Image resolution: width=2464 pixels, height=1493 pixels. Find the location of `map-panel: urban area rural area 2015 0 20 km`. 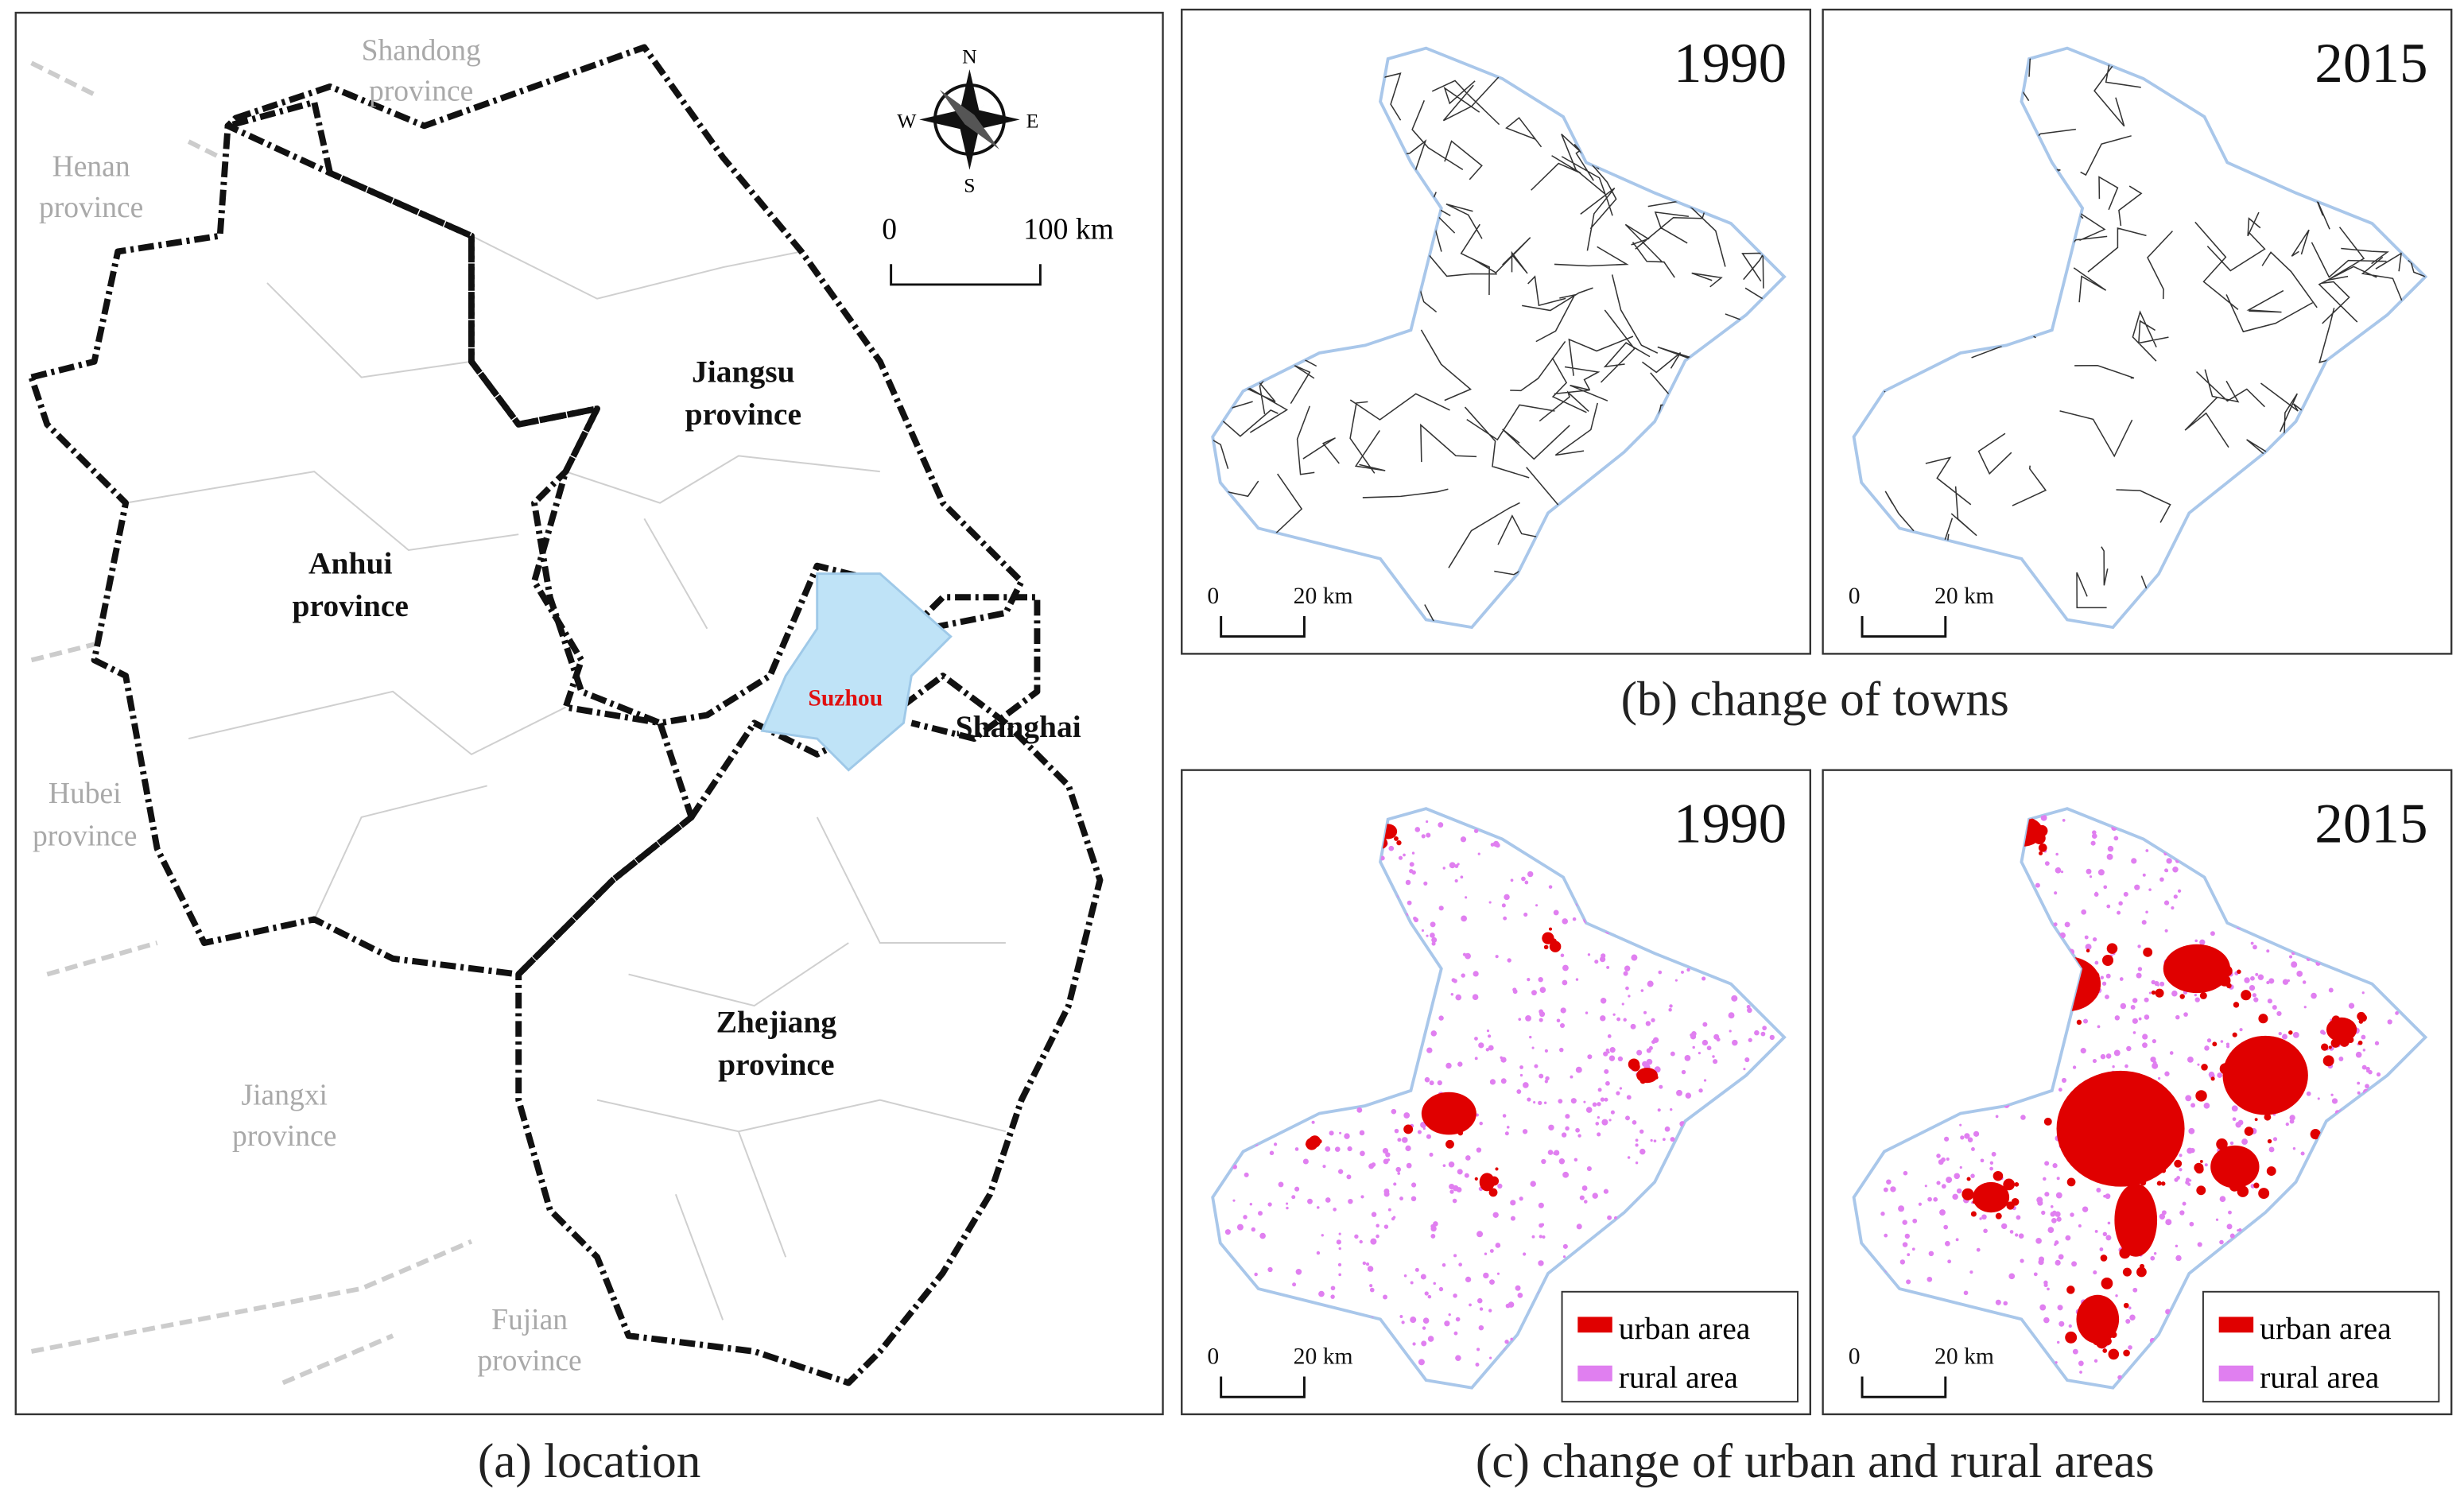

map-panel: urban area rural area 2015 0 20 km is located at coordinates (2137, 1092).